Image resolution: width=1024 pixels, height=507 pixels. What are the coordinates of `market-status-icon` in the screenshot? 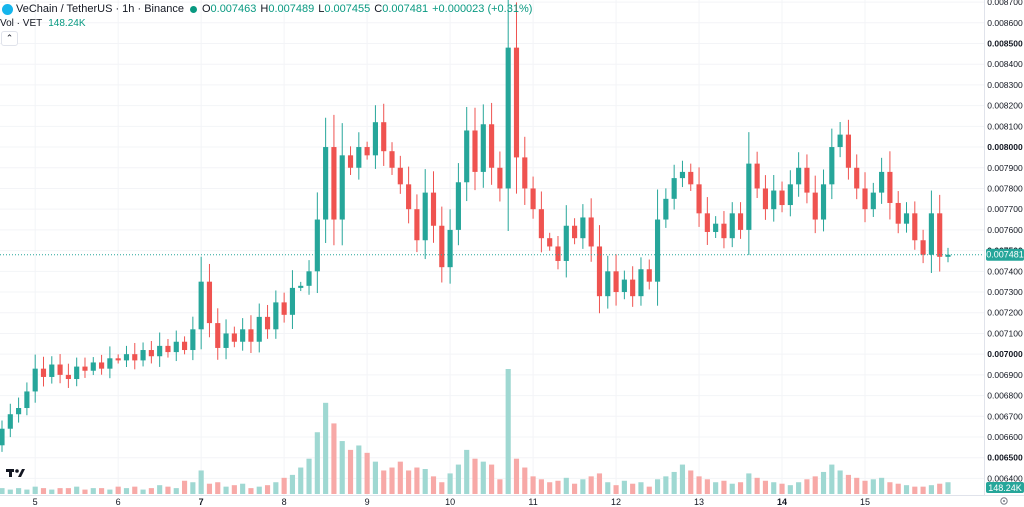 It's located at (193, 9).